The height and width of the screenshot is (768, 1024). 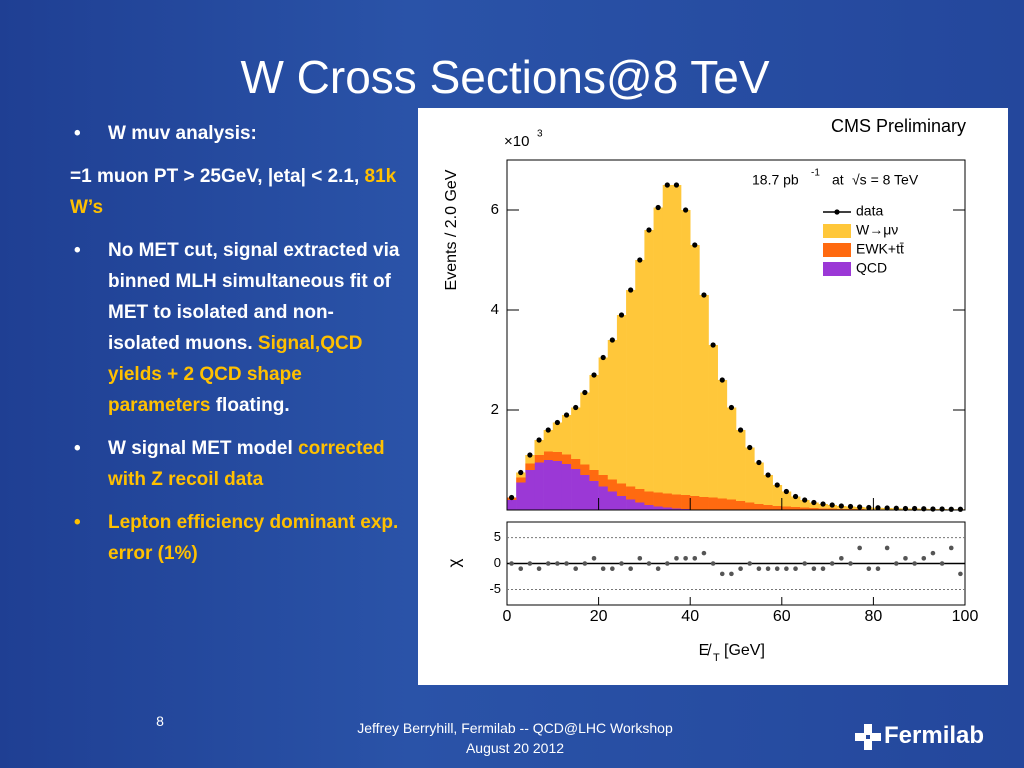 What do you see at coordinates (869, 211) in the screenshot?
I see `legend-label: data` at bounding box center [869, 211].